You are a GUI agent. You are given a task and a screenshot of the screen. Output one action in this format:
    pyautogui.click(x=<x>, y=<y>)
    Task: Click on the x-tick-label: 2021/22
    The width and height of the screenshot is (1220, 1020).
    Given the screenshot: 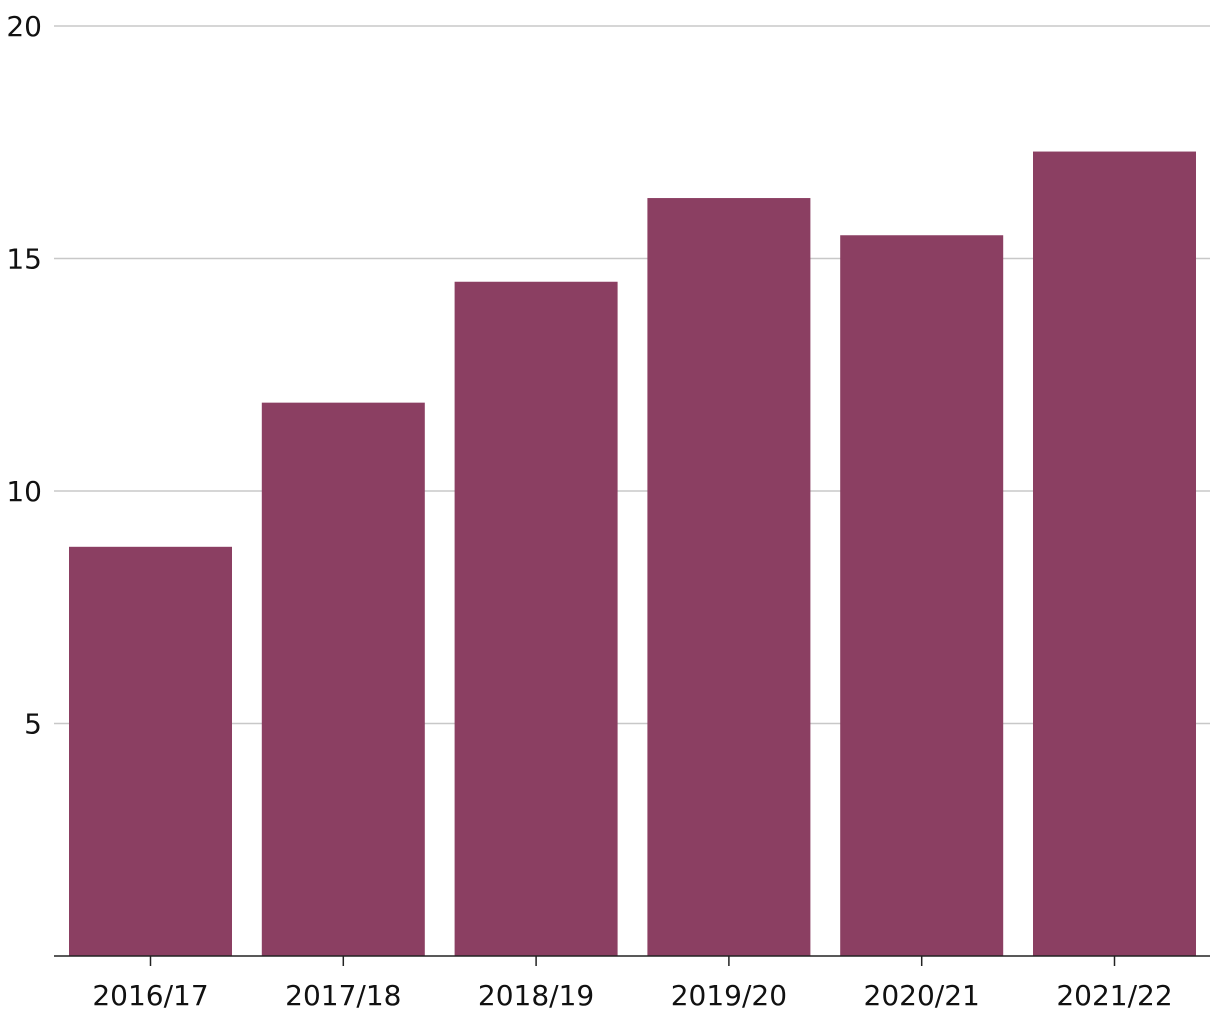 What is the action you would take?
    pyautogui.click(x=1114, y=995)
    